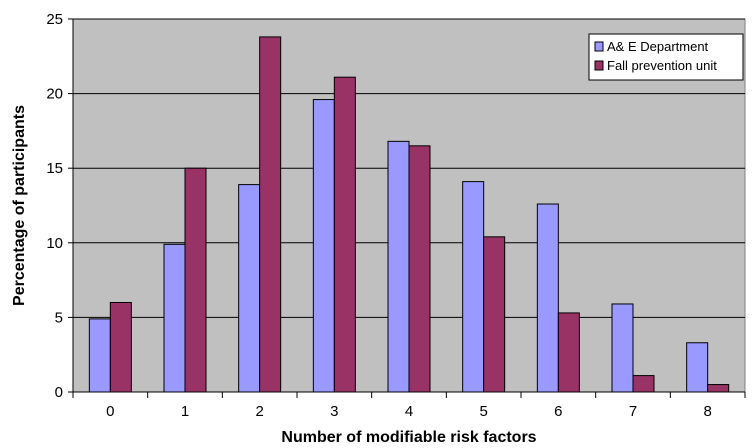  What do you see at coordinates (658, 46) in the screenshot?
I see `legend-label: A& E Department` at bounding box center [658, 46].